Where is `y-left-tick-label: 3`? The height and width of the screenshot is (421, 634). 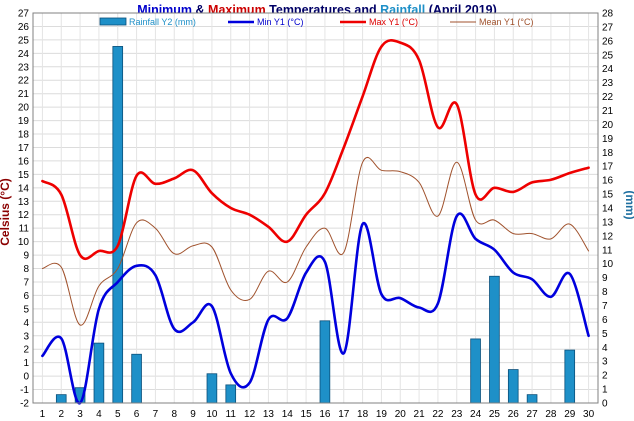
y-left-tick-label: 3 is located at coordinates (26, 336).